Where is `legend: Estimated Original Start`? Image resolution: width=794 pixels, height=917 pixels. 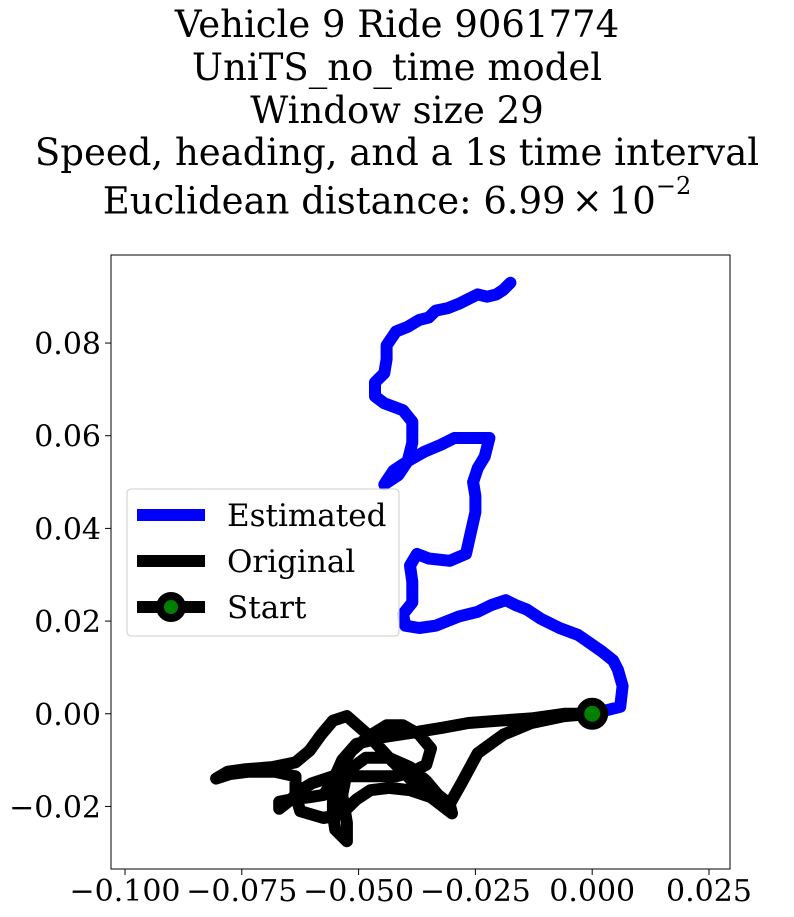
legend: Estimated Original Start is located at coordinates (263, 562).